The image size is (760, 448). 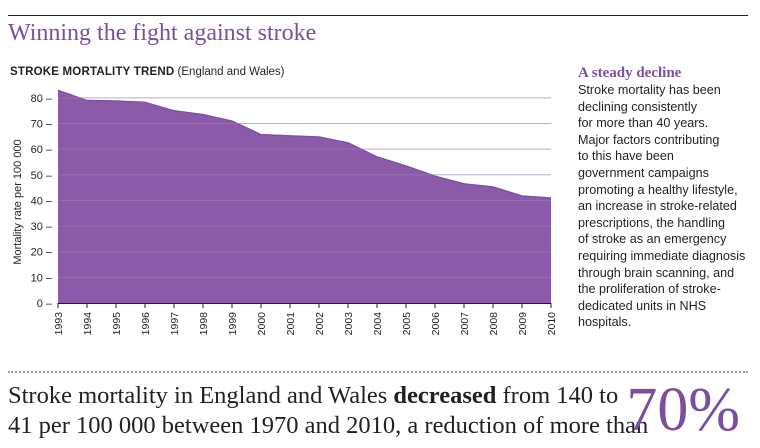 I want to click on sidebar-line: an increase in stroke-related, so click(x=657, y=206).